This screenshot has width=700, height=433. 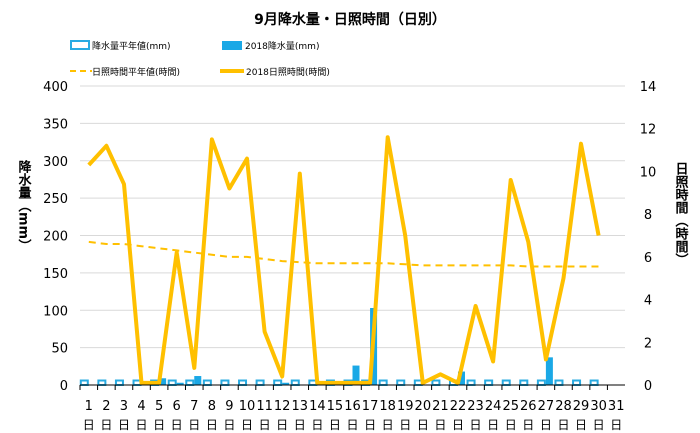 I want to click on y-left-tick-label: 200, so click(x=55, y=237).